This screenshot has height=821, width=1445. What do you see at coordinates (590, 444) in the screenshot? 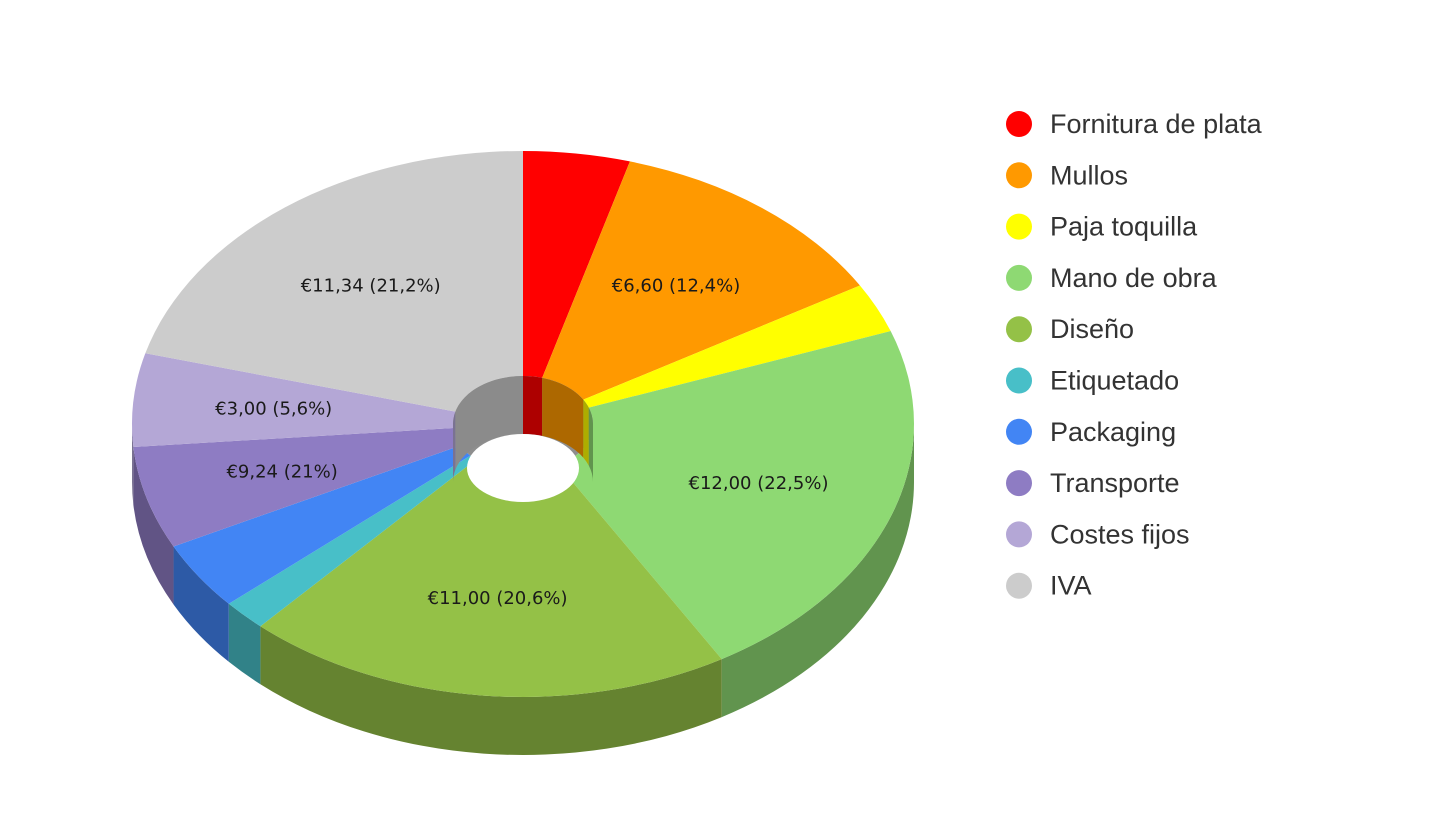
I see `pie-inner-wall-mano-de-obra` at bounding box center [590, 444].